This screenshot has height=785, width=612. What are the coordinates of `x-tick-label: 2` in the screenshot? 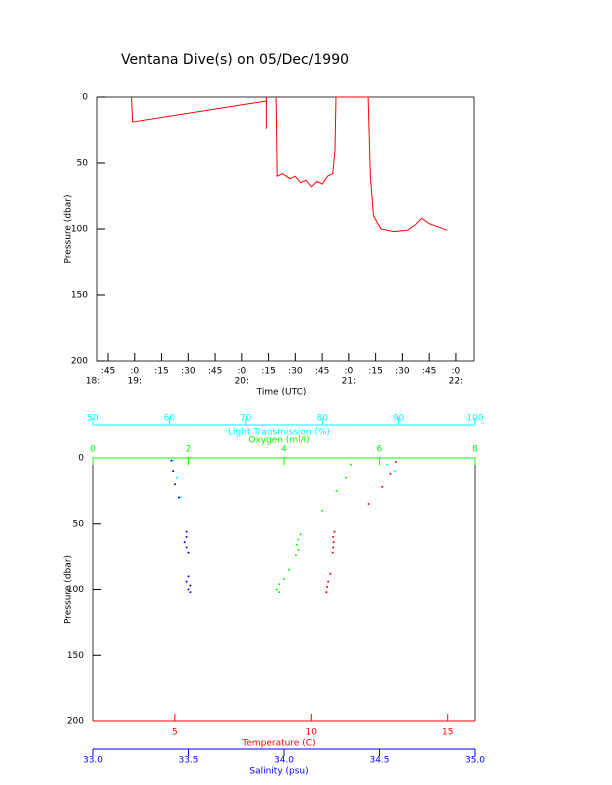 It's located at (189, 450).